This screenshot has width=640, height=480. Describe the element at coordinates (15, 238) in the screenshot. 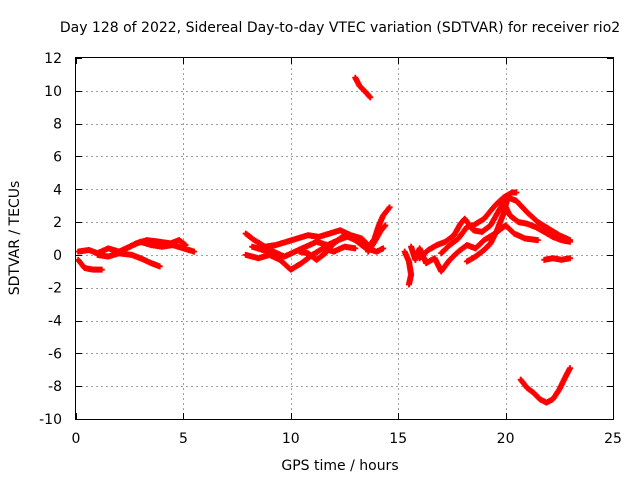

I see `y-axis-title: SDTVAR / TECUs` at that location.